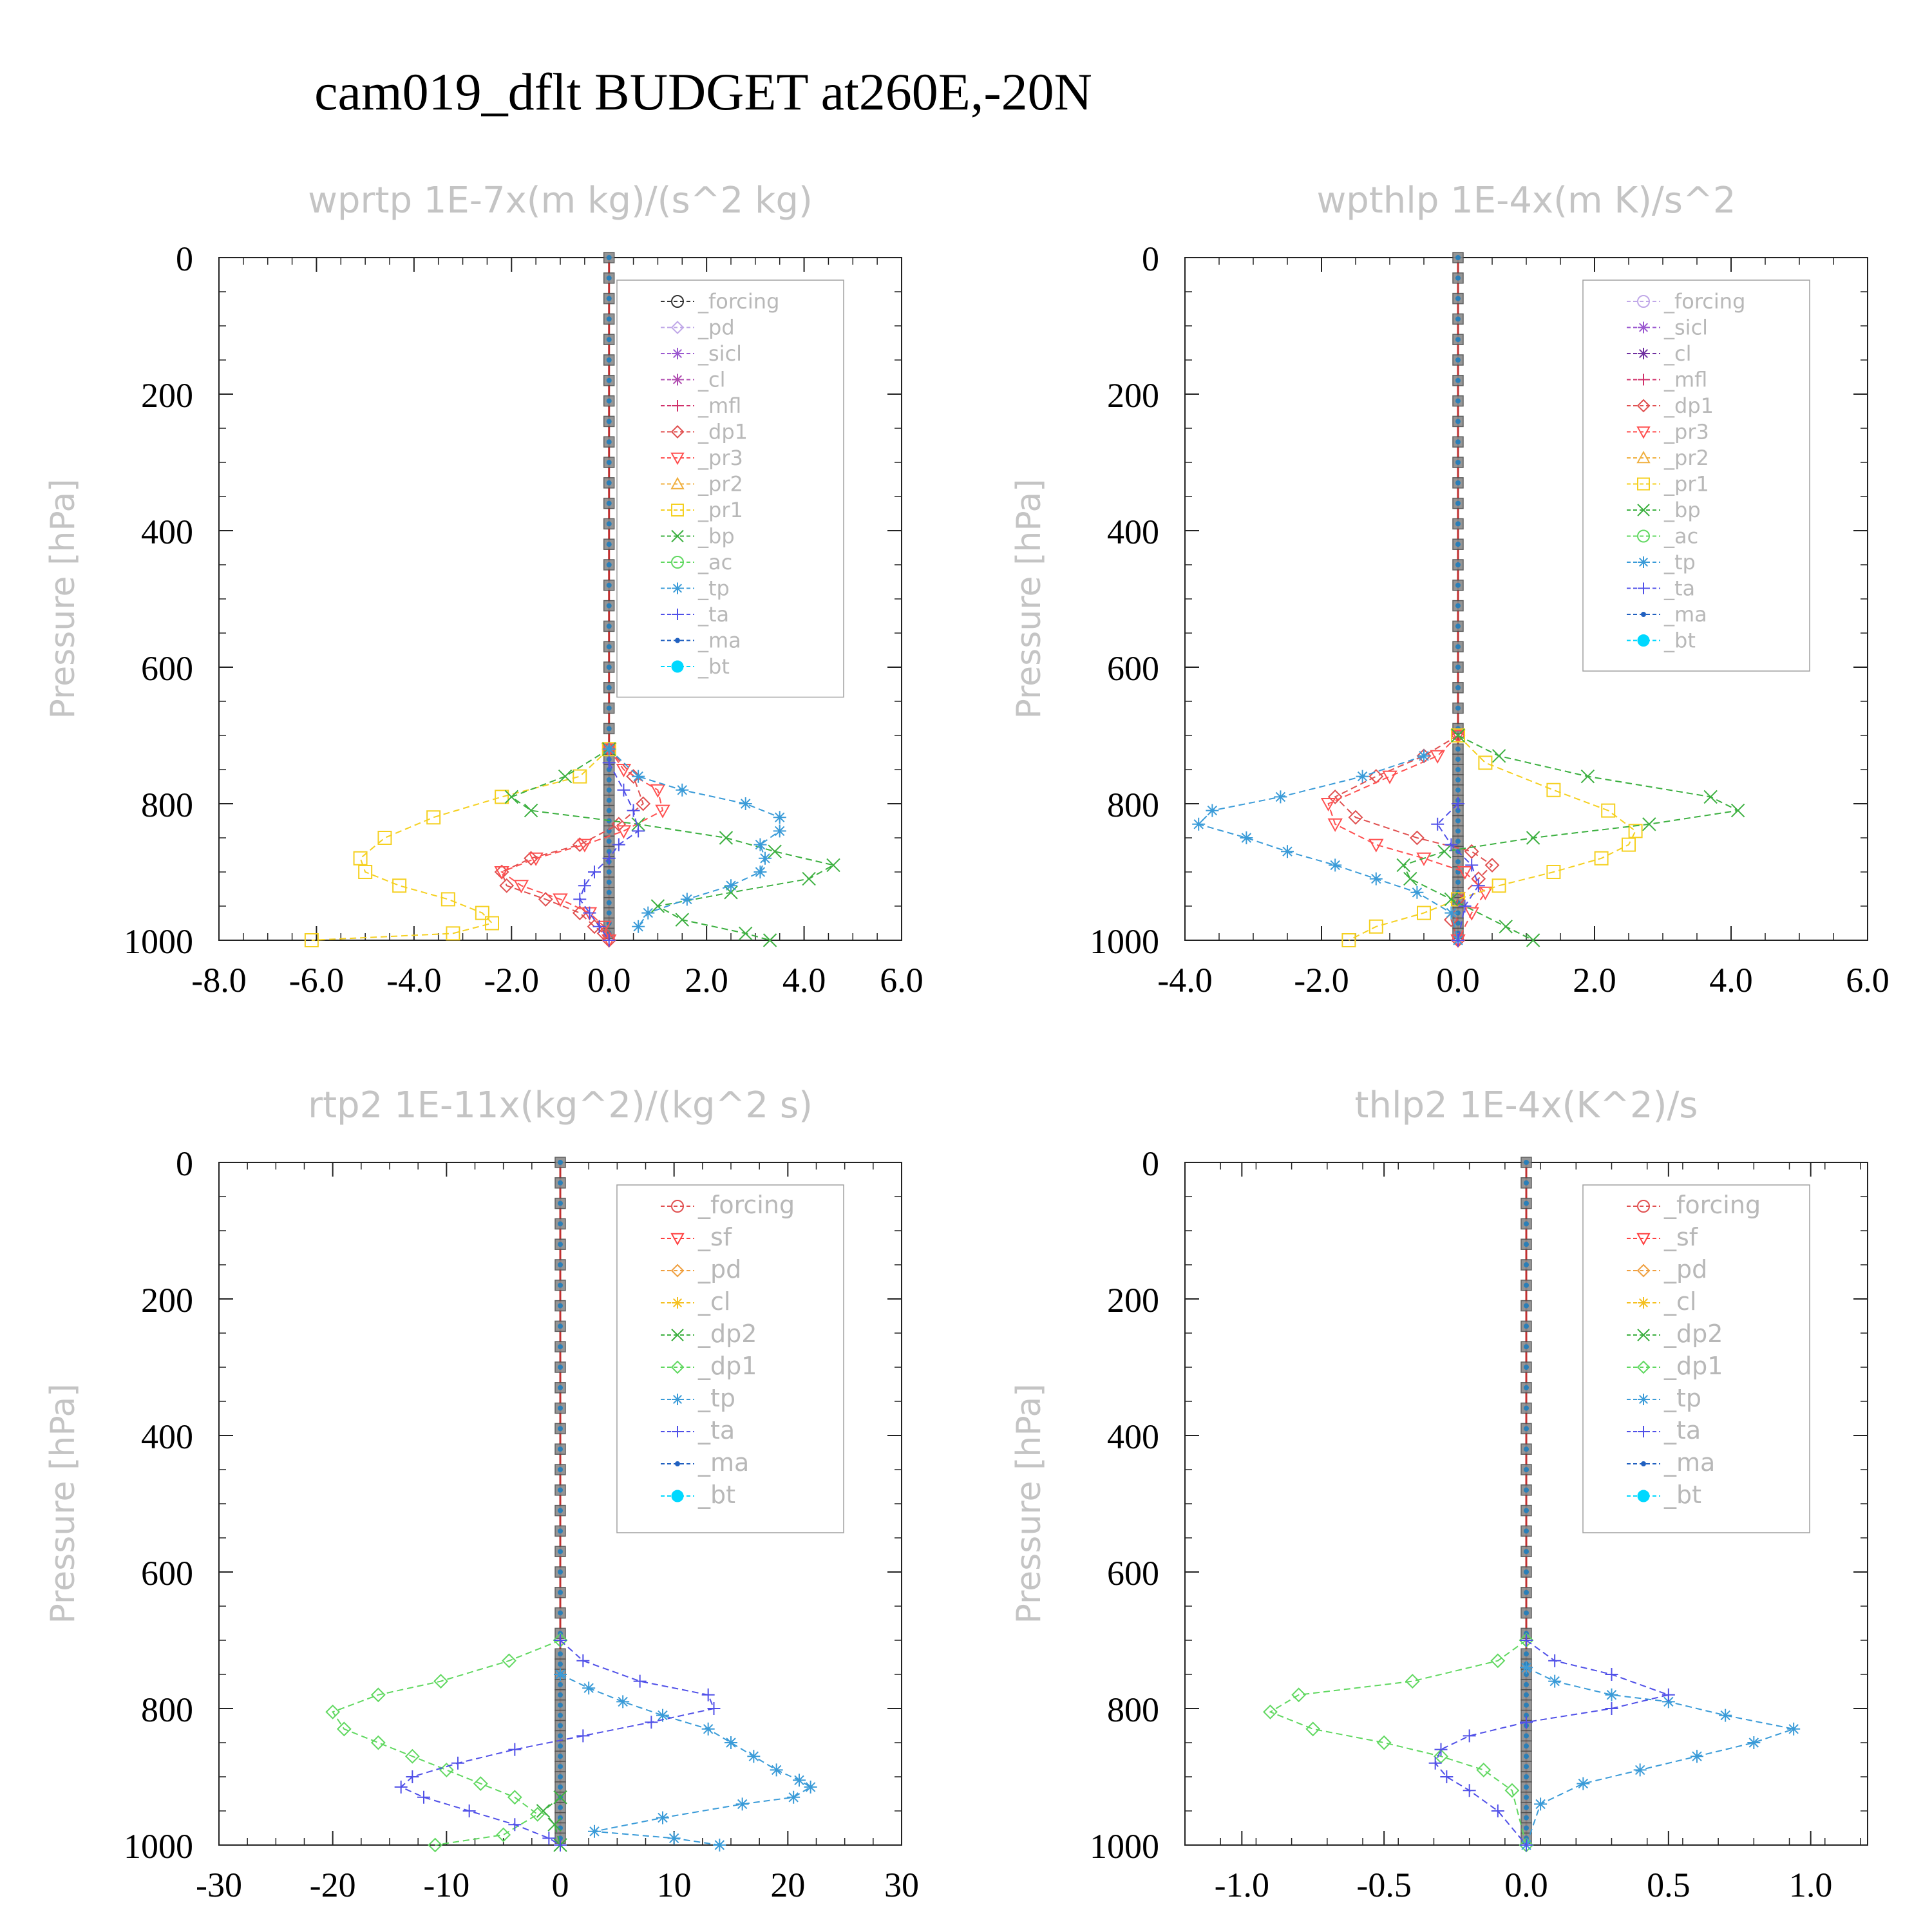  I want to click on y-tick-label: 1000, so click(1125, 1847).